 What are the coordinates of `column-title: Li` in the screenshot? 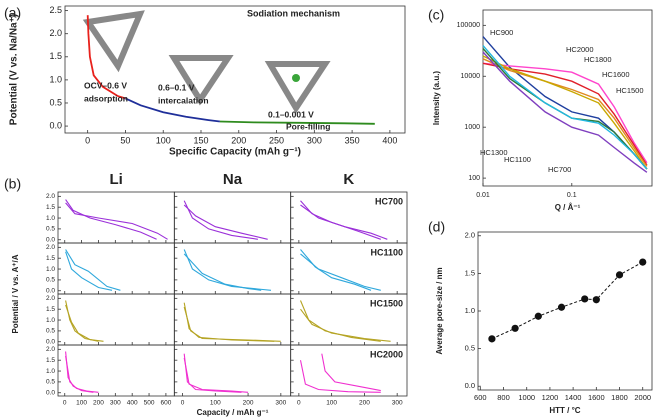 It's located at (115, 179).